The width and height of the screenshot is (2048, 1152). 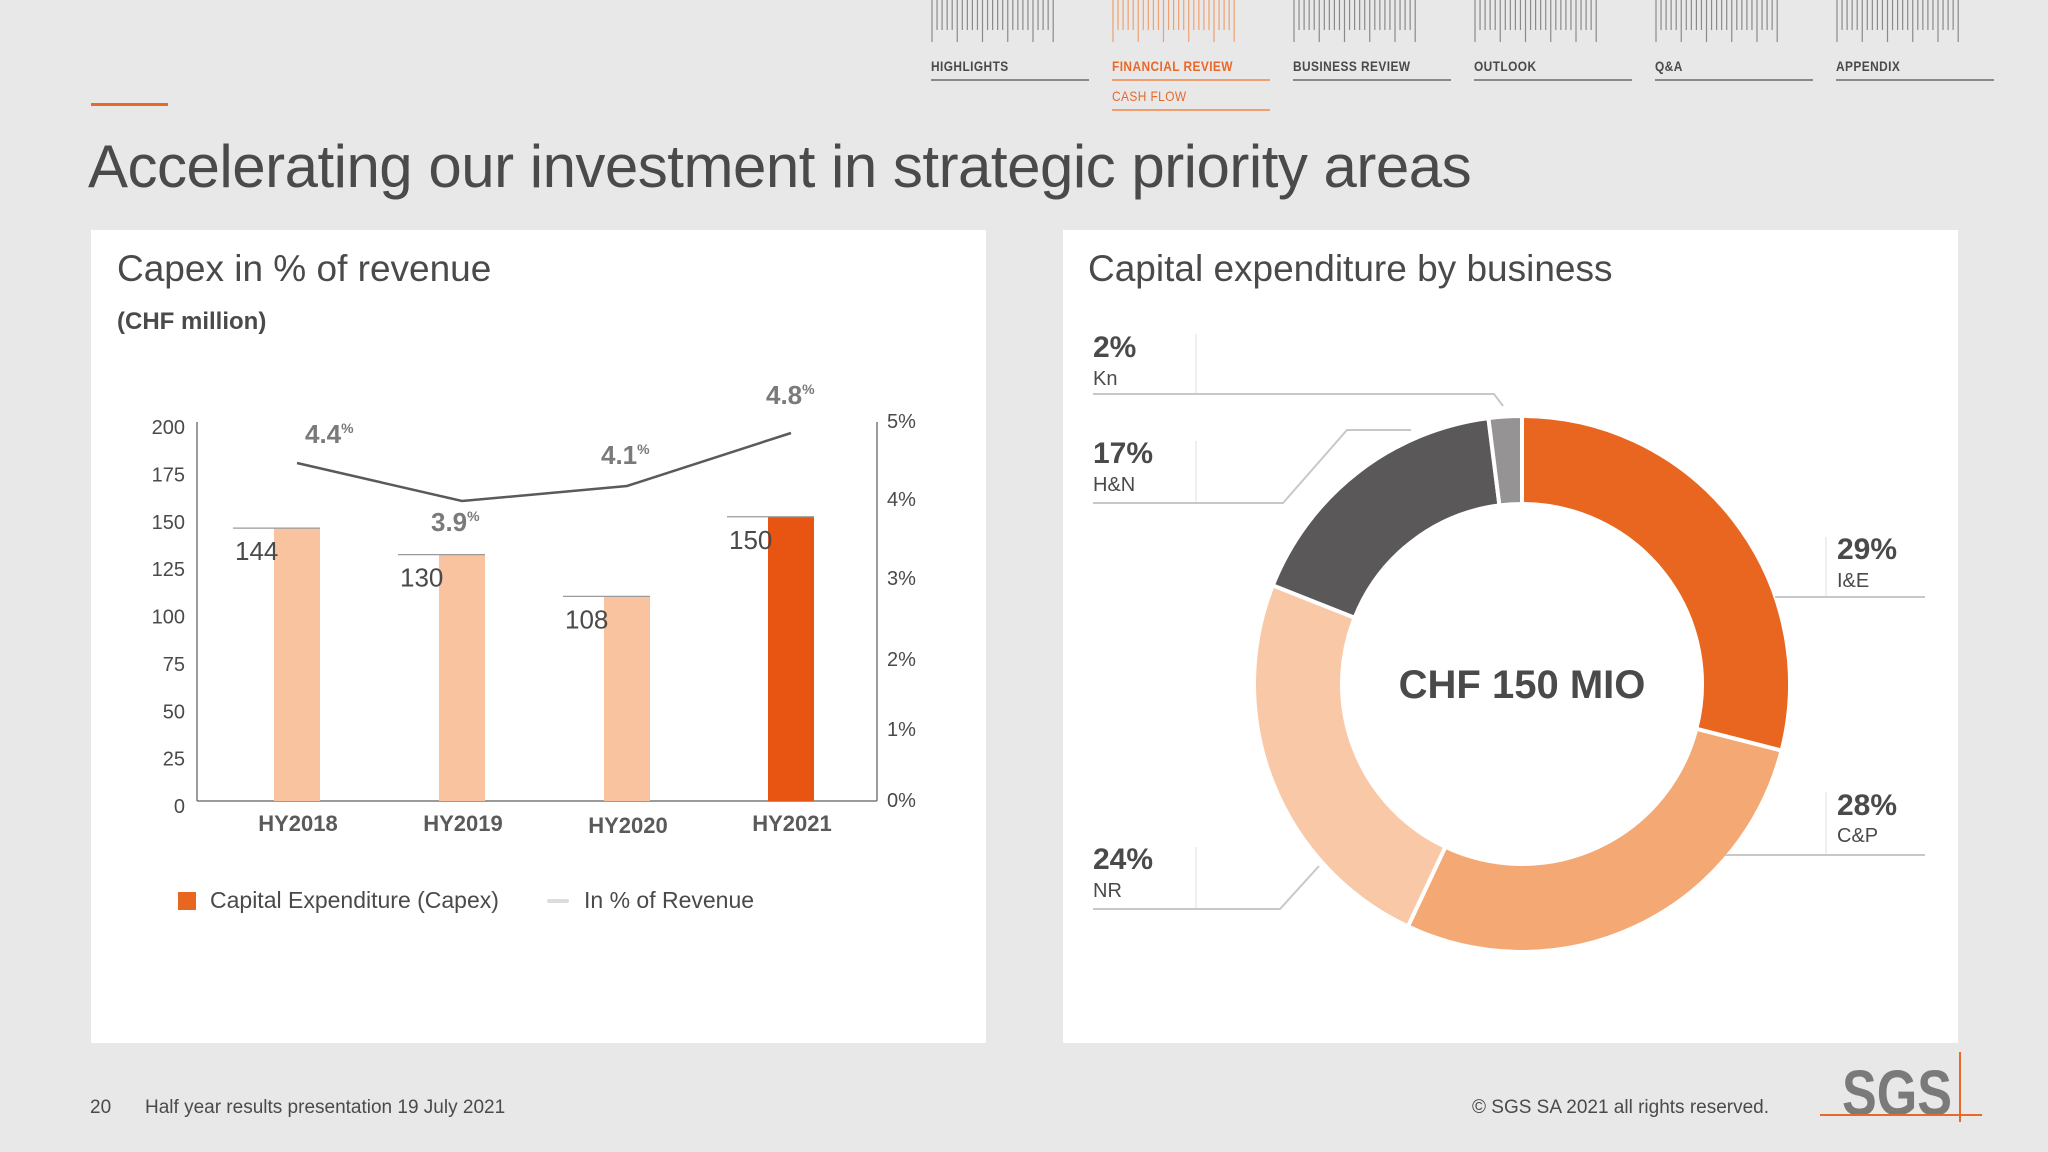 What do you see at coordinates (1352, 66) in the screenshot?
I see `nav-tab-label: BUSINESS REVIEW` at bounding box center [1352, 66].